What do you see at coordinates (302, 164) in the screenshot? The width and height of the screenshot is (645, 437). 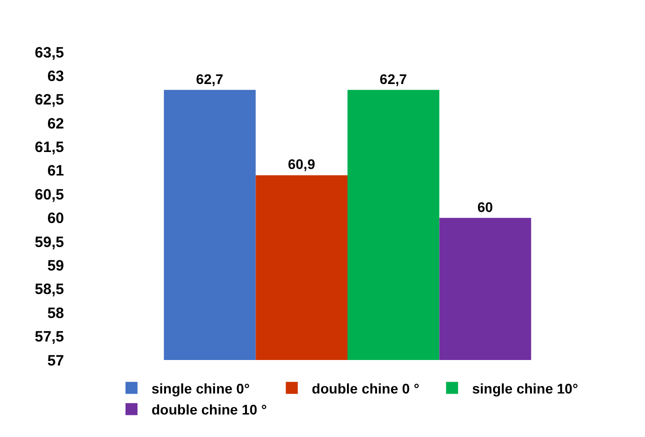 I see `data-label: 60,9` at bounding box center [302, 164].